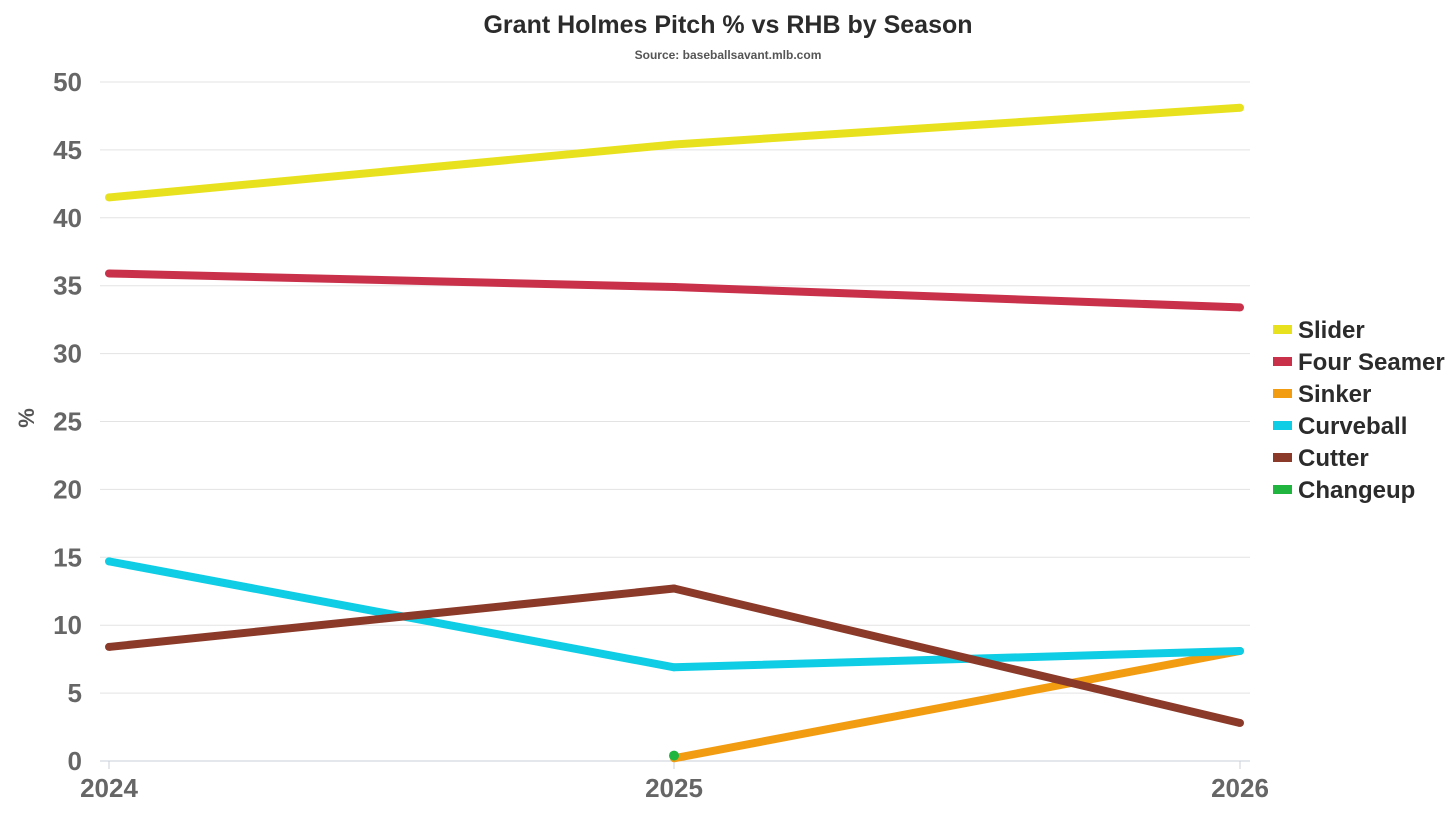  Describe the element at coordinates (1282, 393) in the screenshot. I see `legend-swatch-sinker` at that location.